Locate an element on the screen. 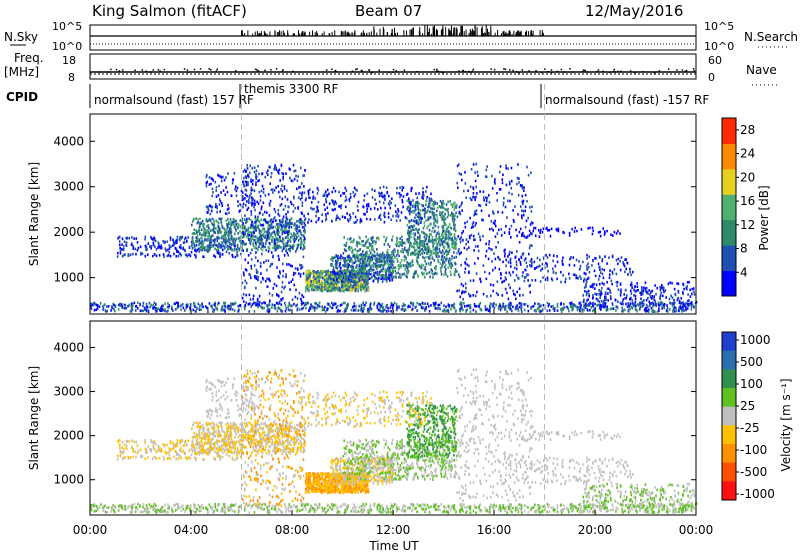  freq-panel: Freq. [MHz] 18 8 60 0 Nave is located at coordinates (391, 68).